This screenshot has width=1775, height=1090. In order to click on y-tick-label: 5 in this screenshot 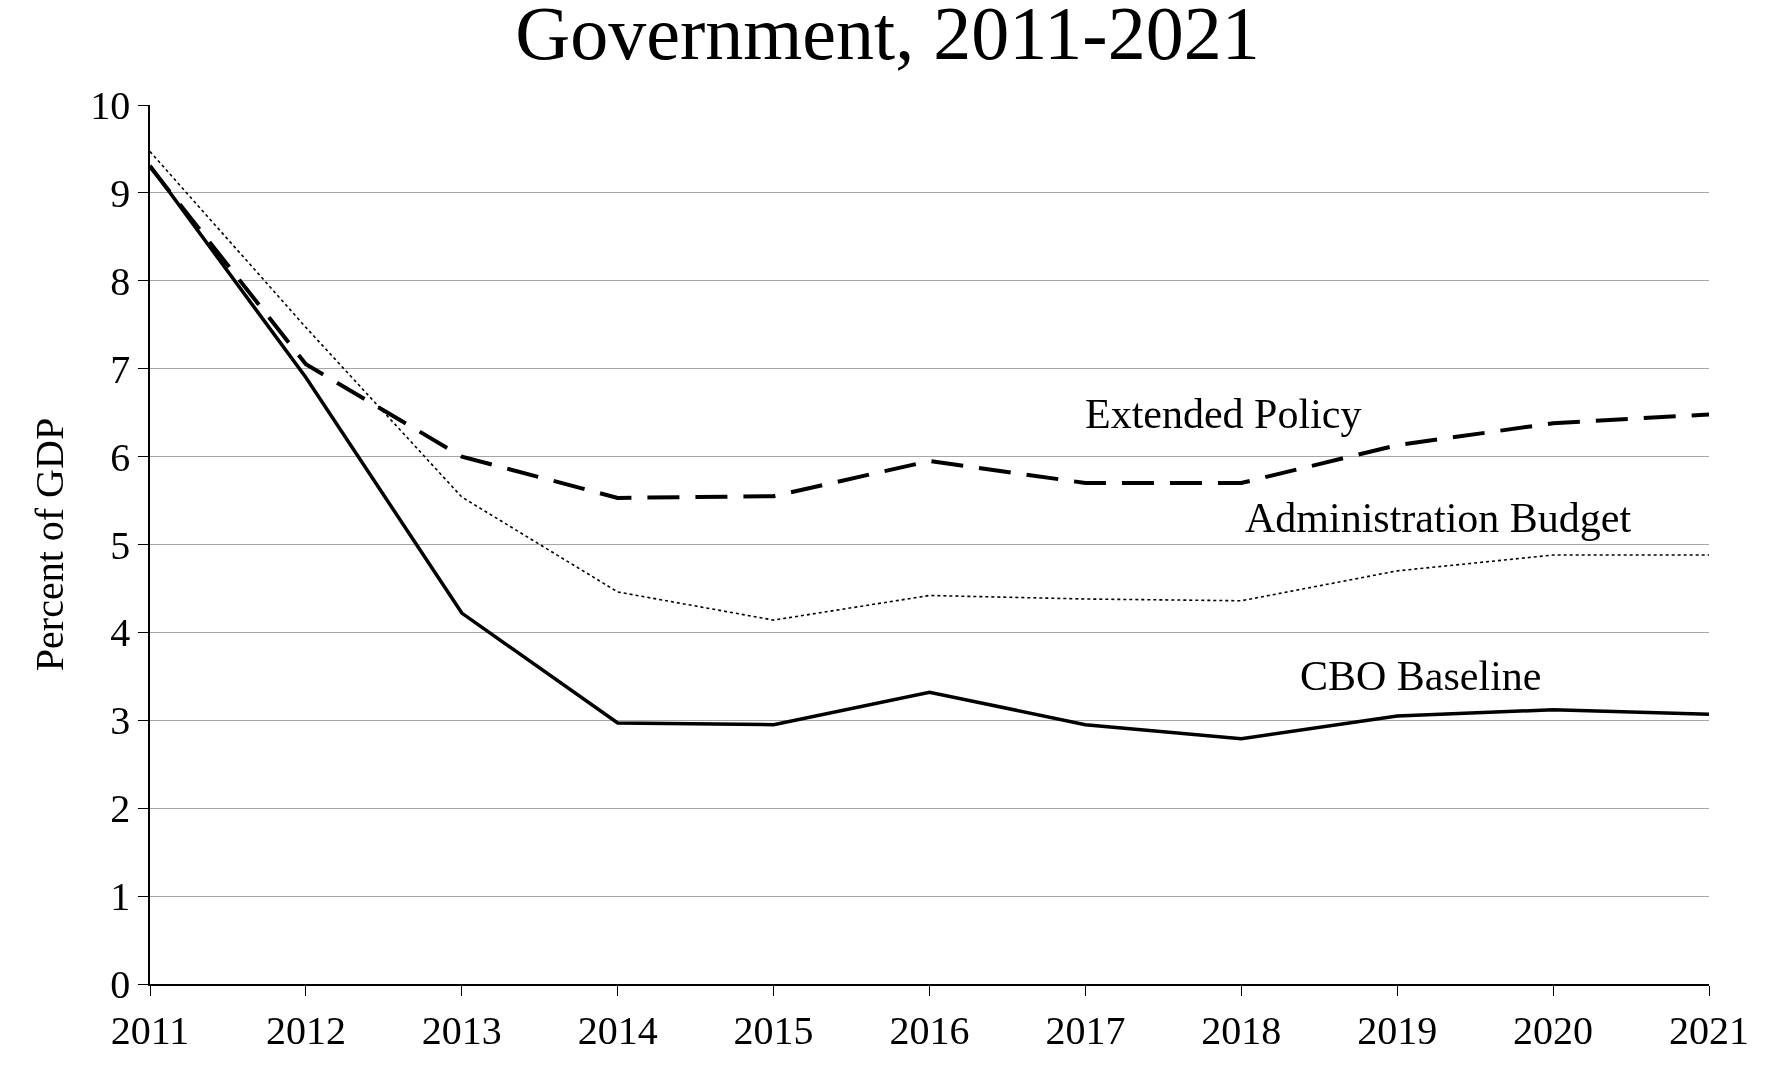, I will do `click(120, 545)`.